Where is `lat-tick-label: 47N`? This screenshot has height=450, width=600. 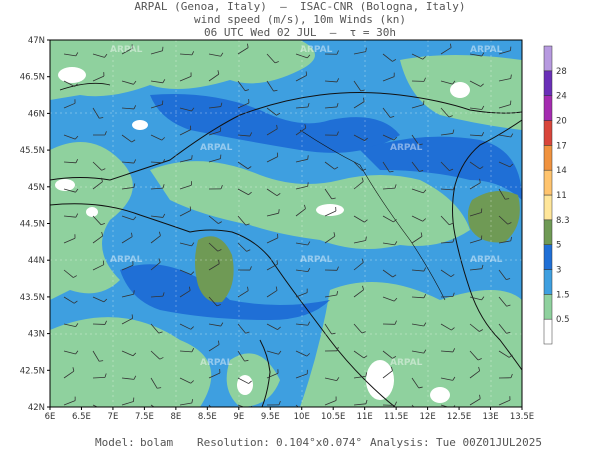 lat-tick-label: 47N is located at coordinates (36, 41).